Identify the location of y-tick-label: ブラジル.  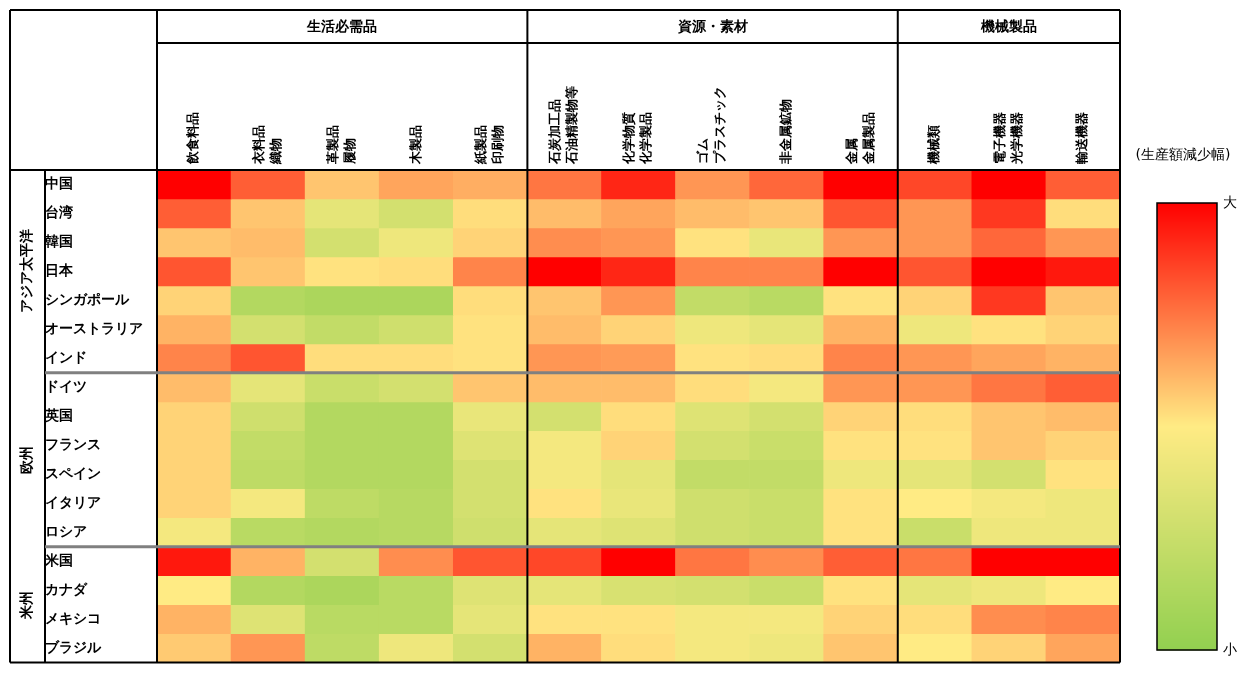
(73, 646).